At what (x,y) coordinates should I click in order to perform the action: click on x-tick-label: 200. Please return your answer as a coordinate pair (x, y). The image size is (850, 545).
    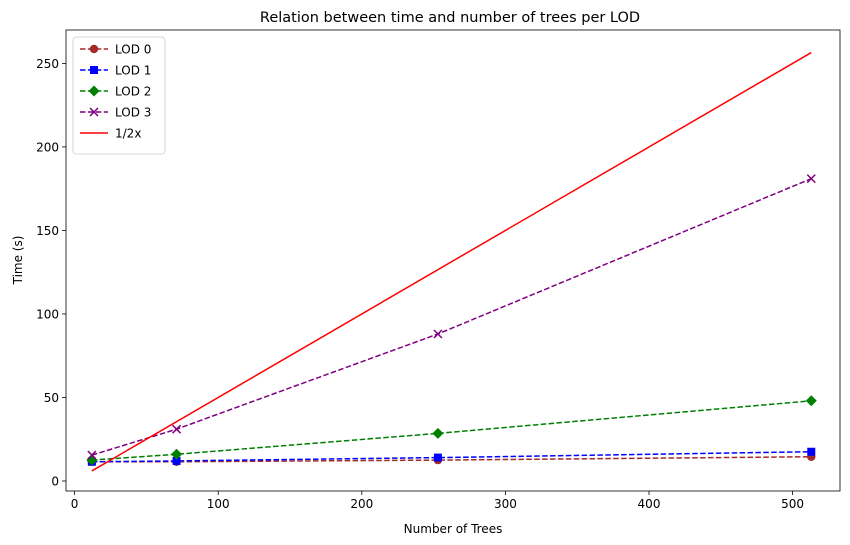
    Looking at the image, I should click on (361, 504).